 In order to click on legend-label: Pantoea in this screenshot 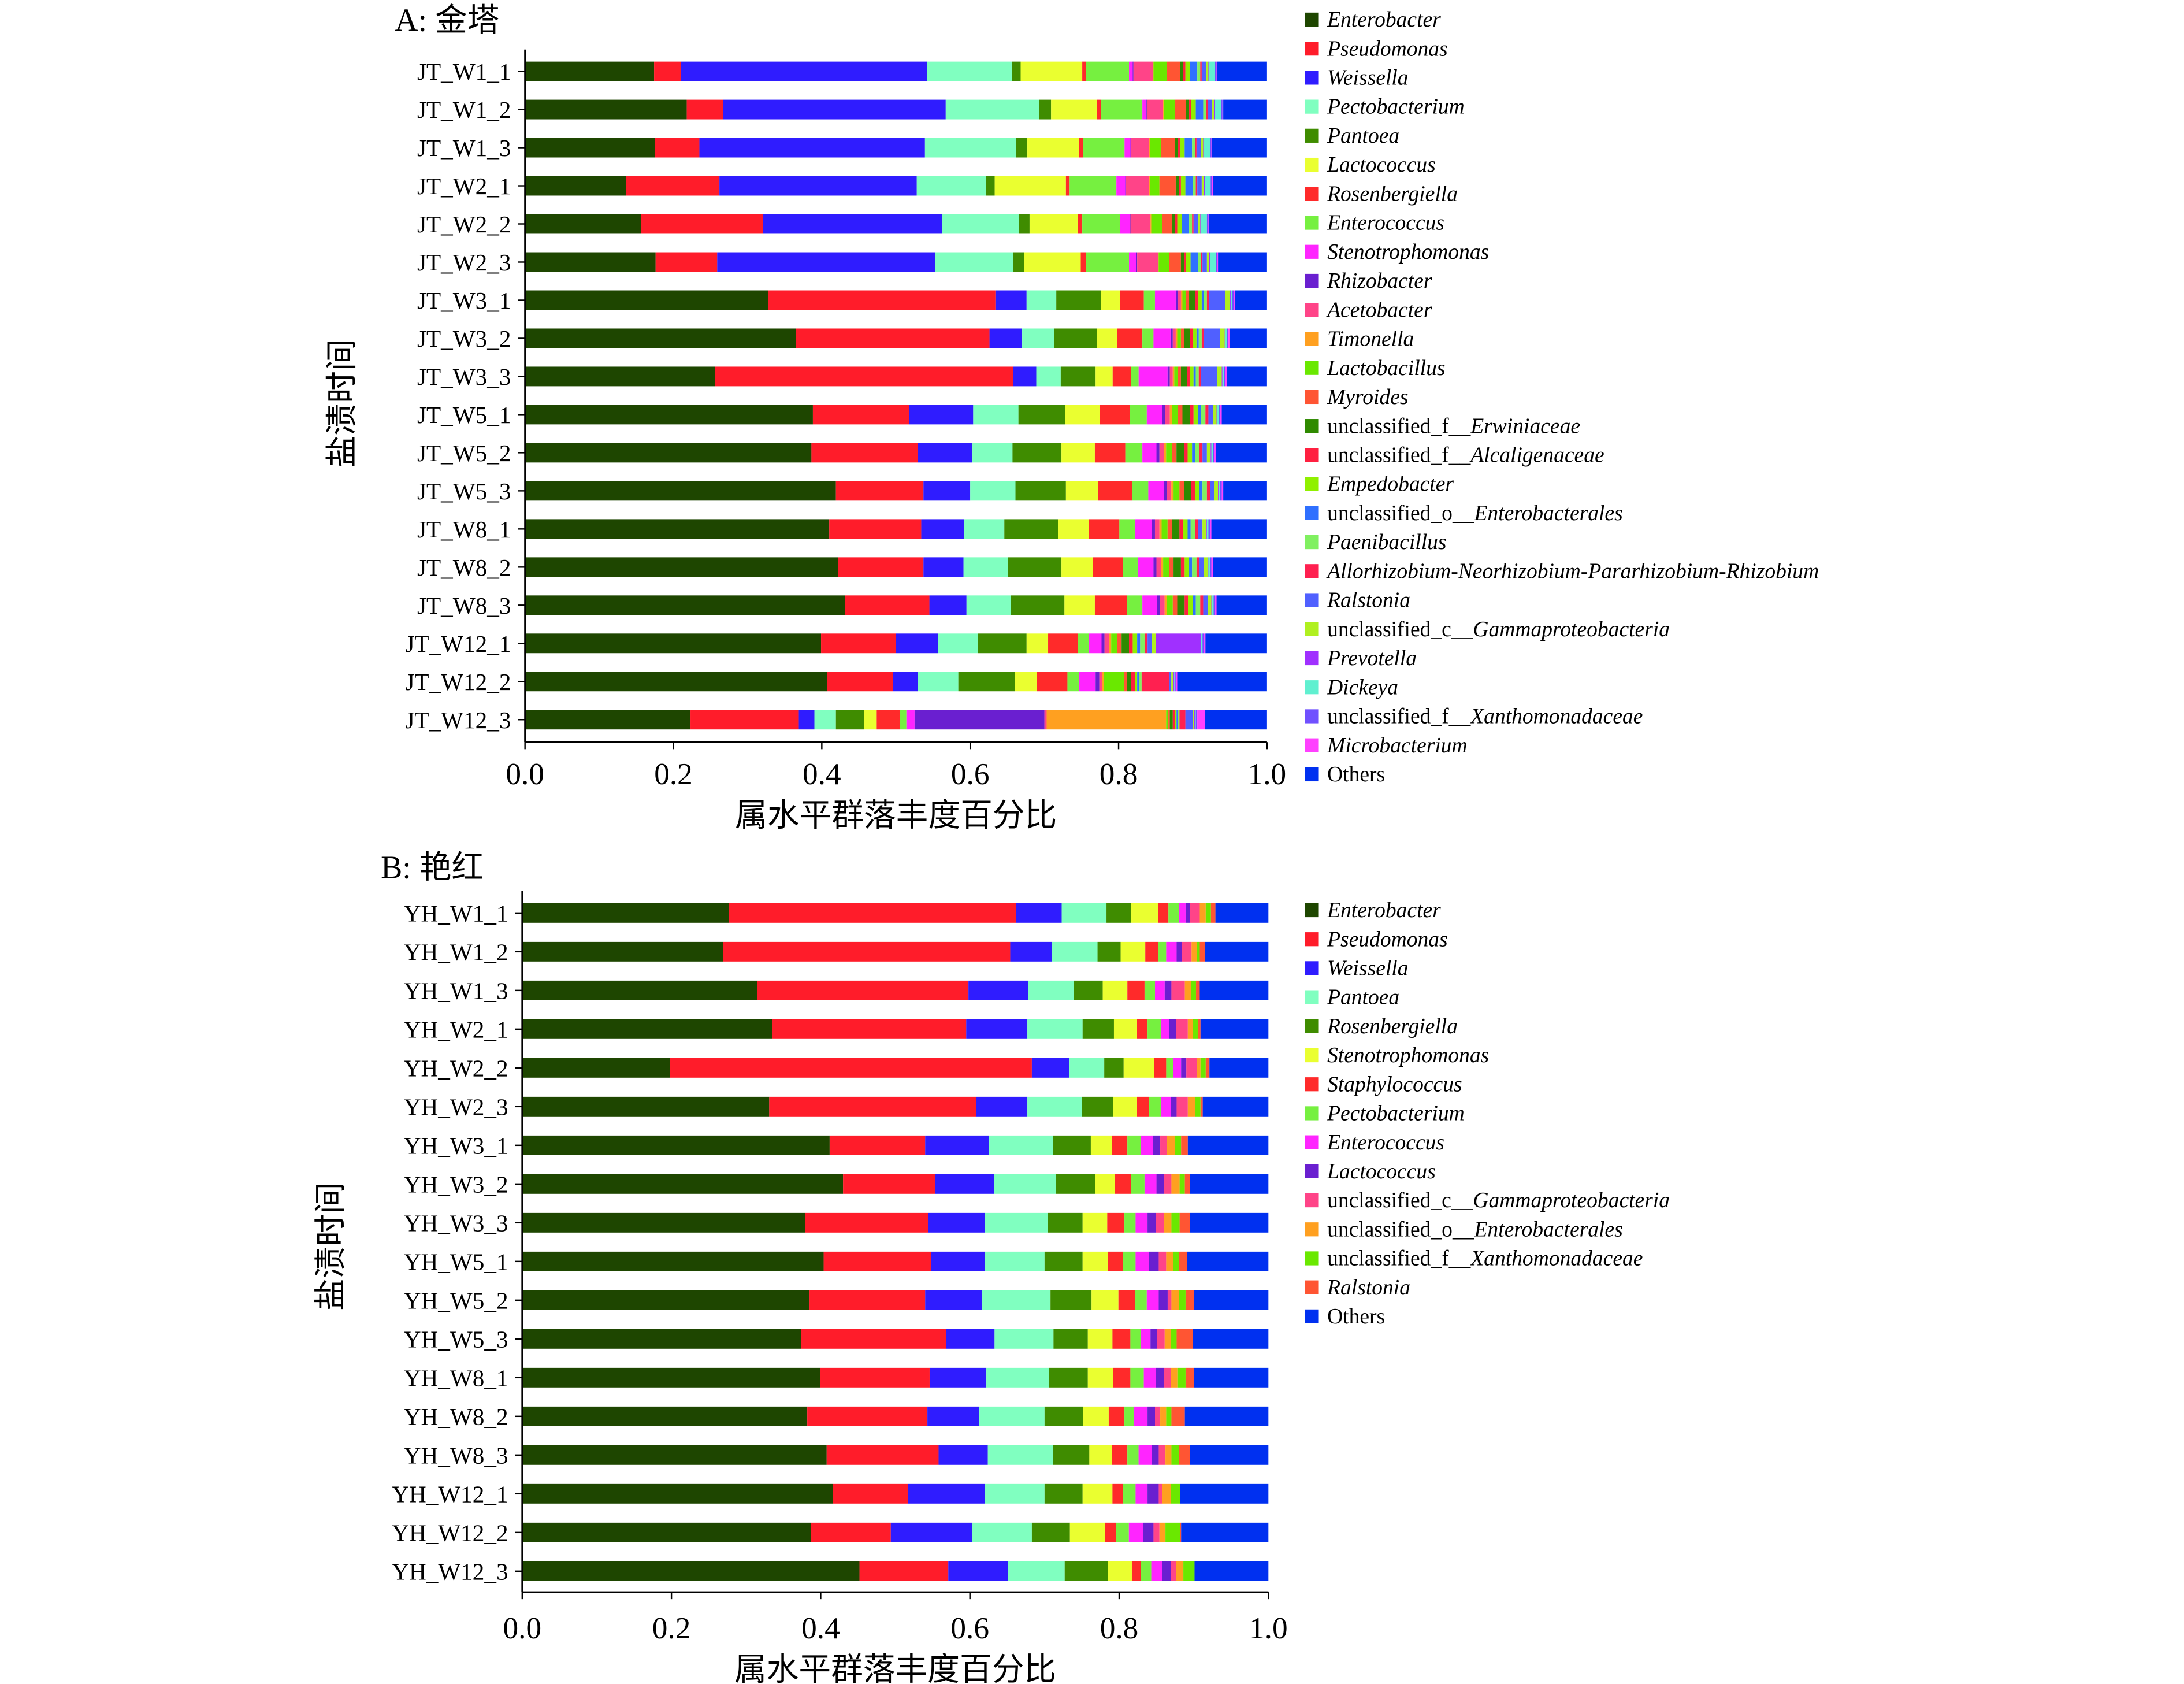, I will do `click(1363, 136)`.